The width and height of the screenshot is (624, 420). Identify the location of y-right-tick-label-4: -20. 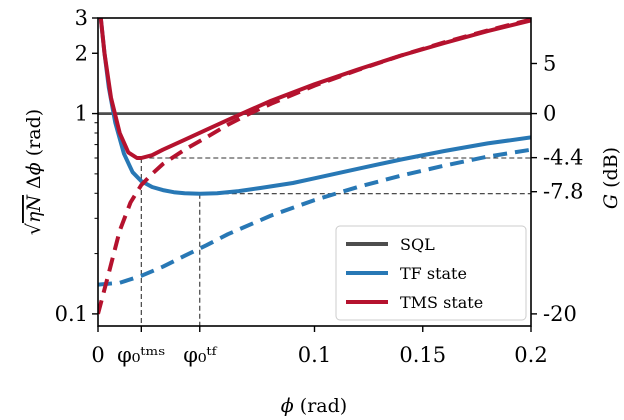
(560, 314).